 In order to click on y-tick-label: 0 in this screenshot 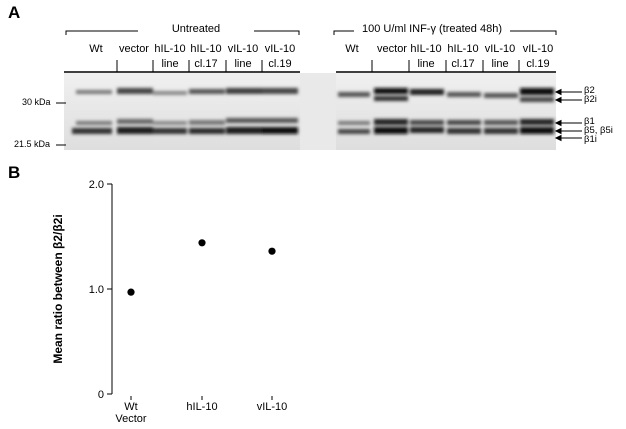, I will do `click(101, 395)`.